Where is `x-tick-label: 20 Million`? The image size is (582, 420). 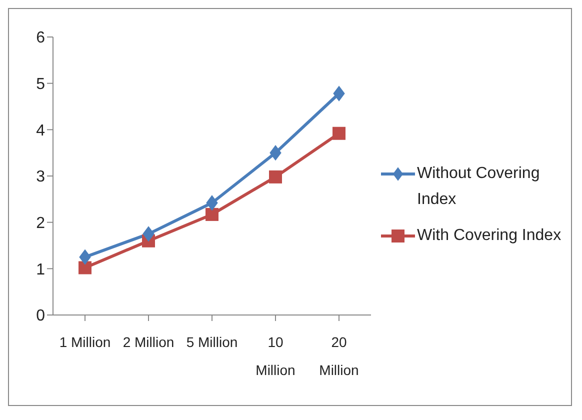
x-tick-label: 20 Million is located at coordinates (339, 356).